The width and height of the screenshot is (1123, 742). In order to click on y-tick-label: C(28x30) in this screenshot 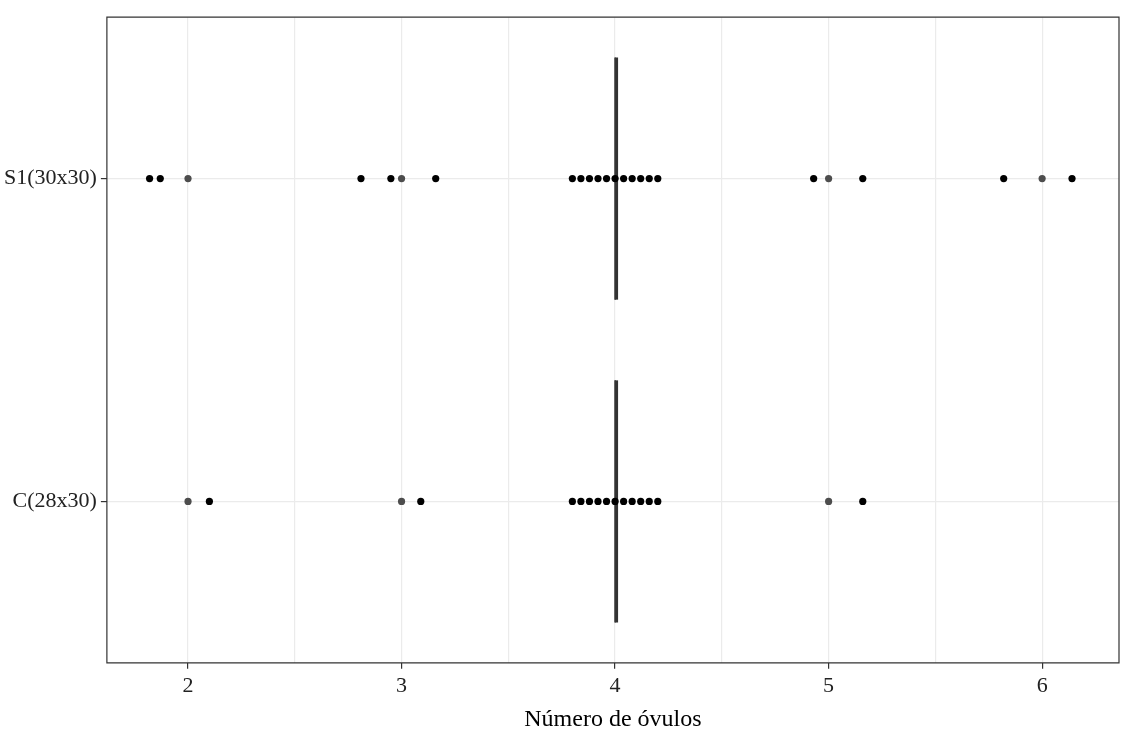, I will do `click(54, 500)`.